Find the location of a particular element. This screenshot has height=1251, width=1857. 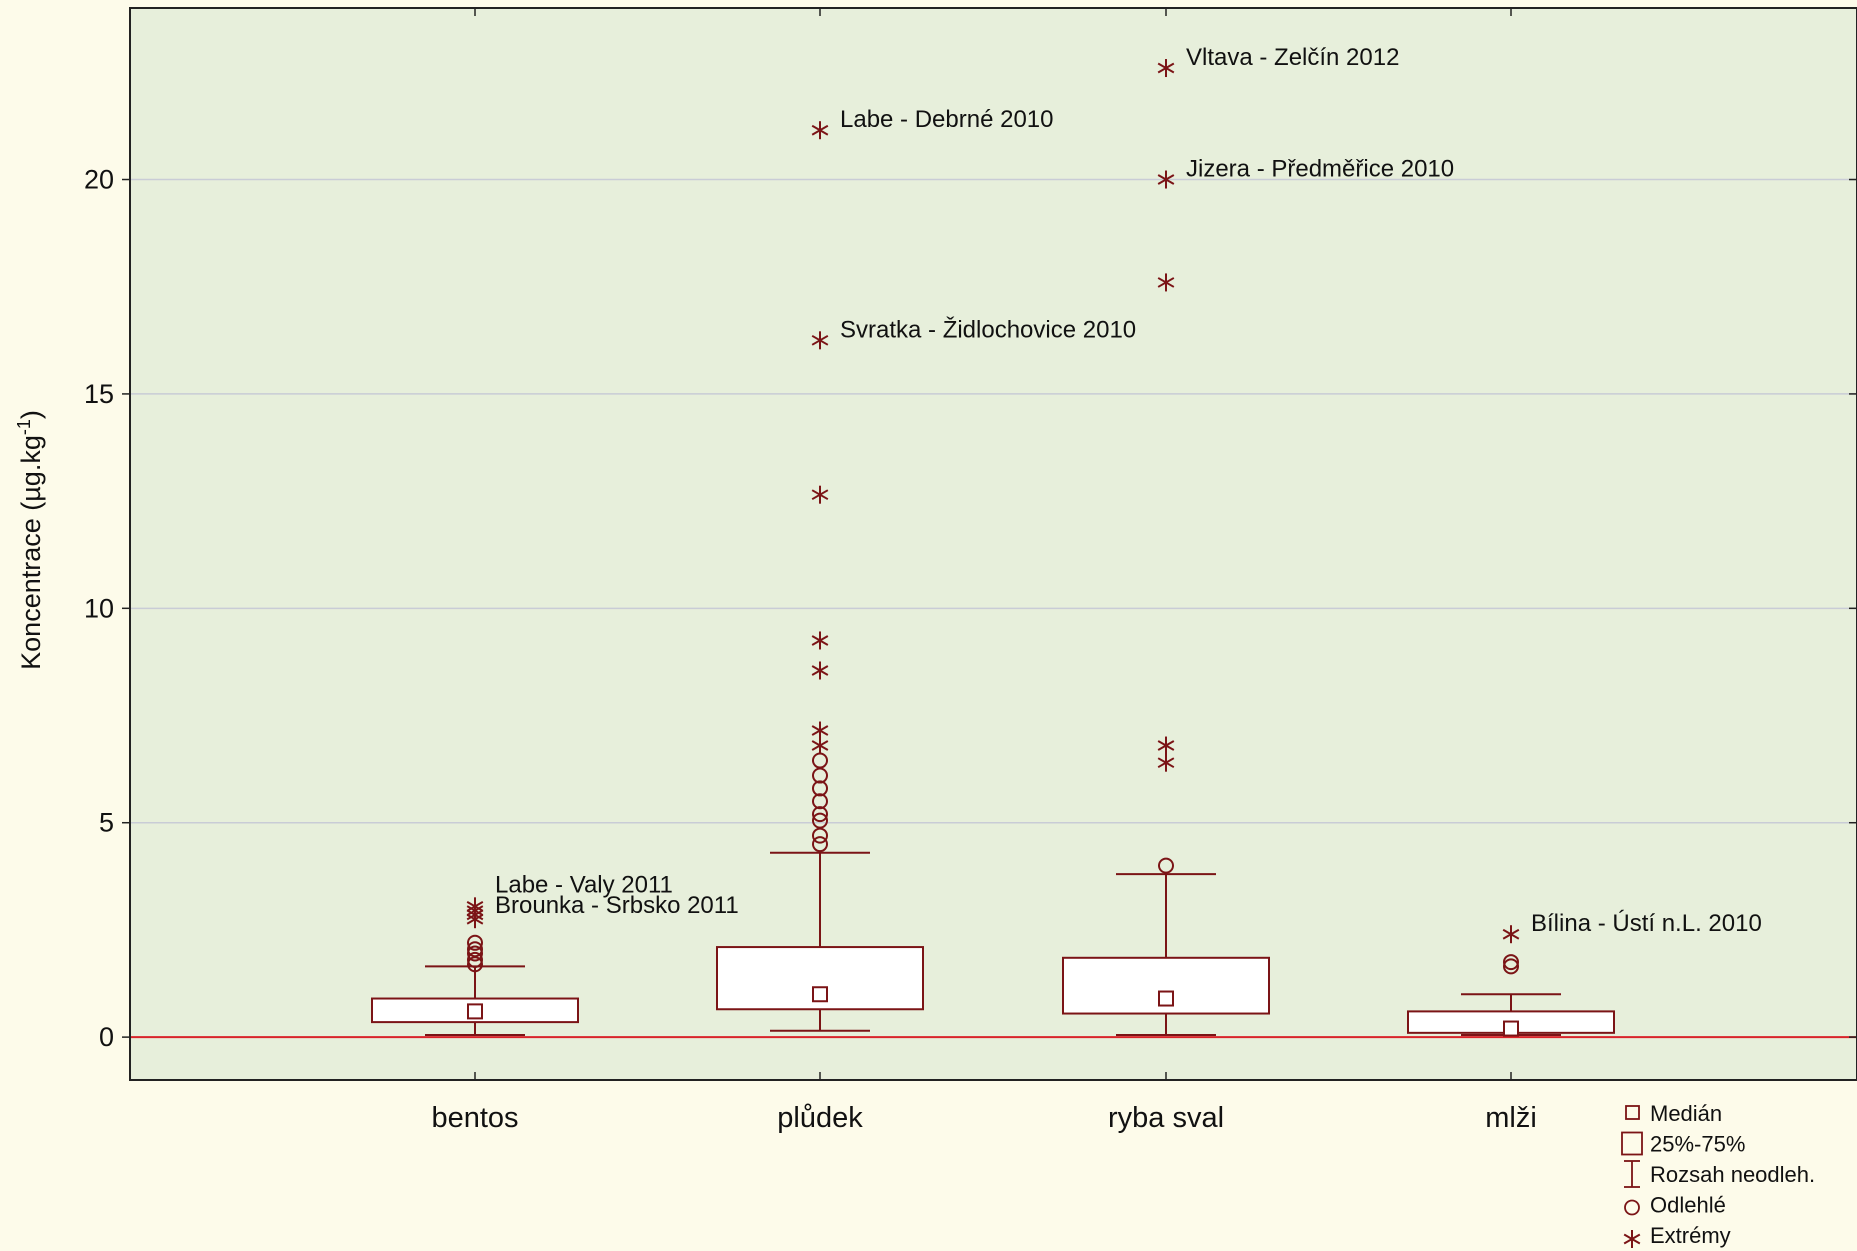

y-axis-label: Koncentrace (µg.kg-1) is located at coordinates (30, 540).